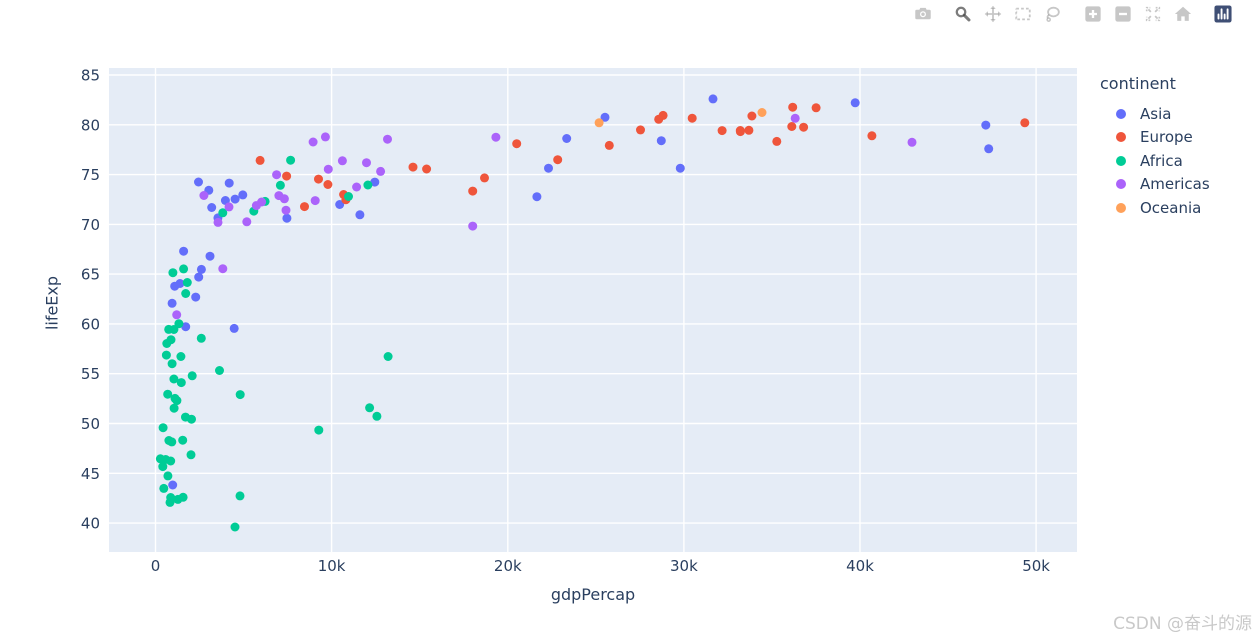  What do you see at coordinates (923, 14) in the screenshot?
I see `download-png-button` at bounding box center [923, 14].